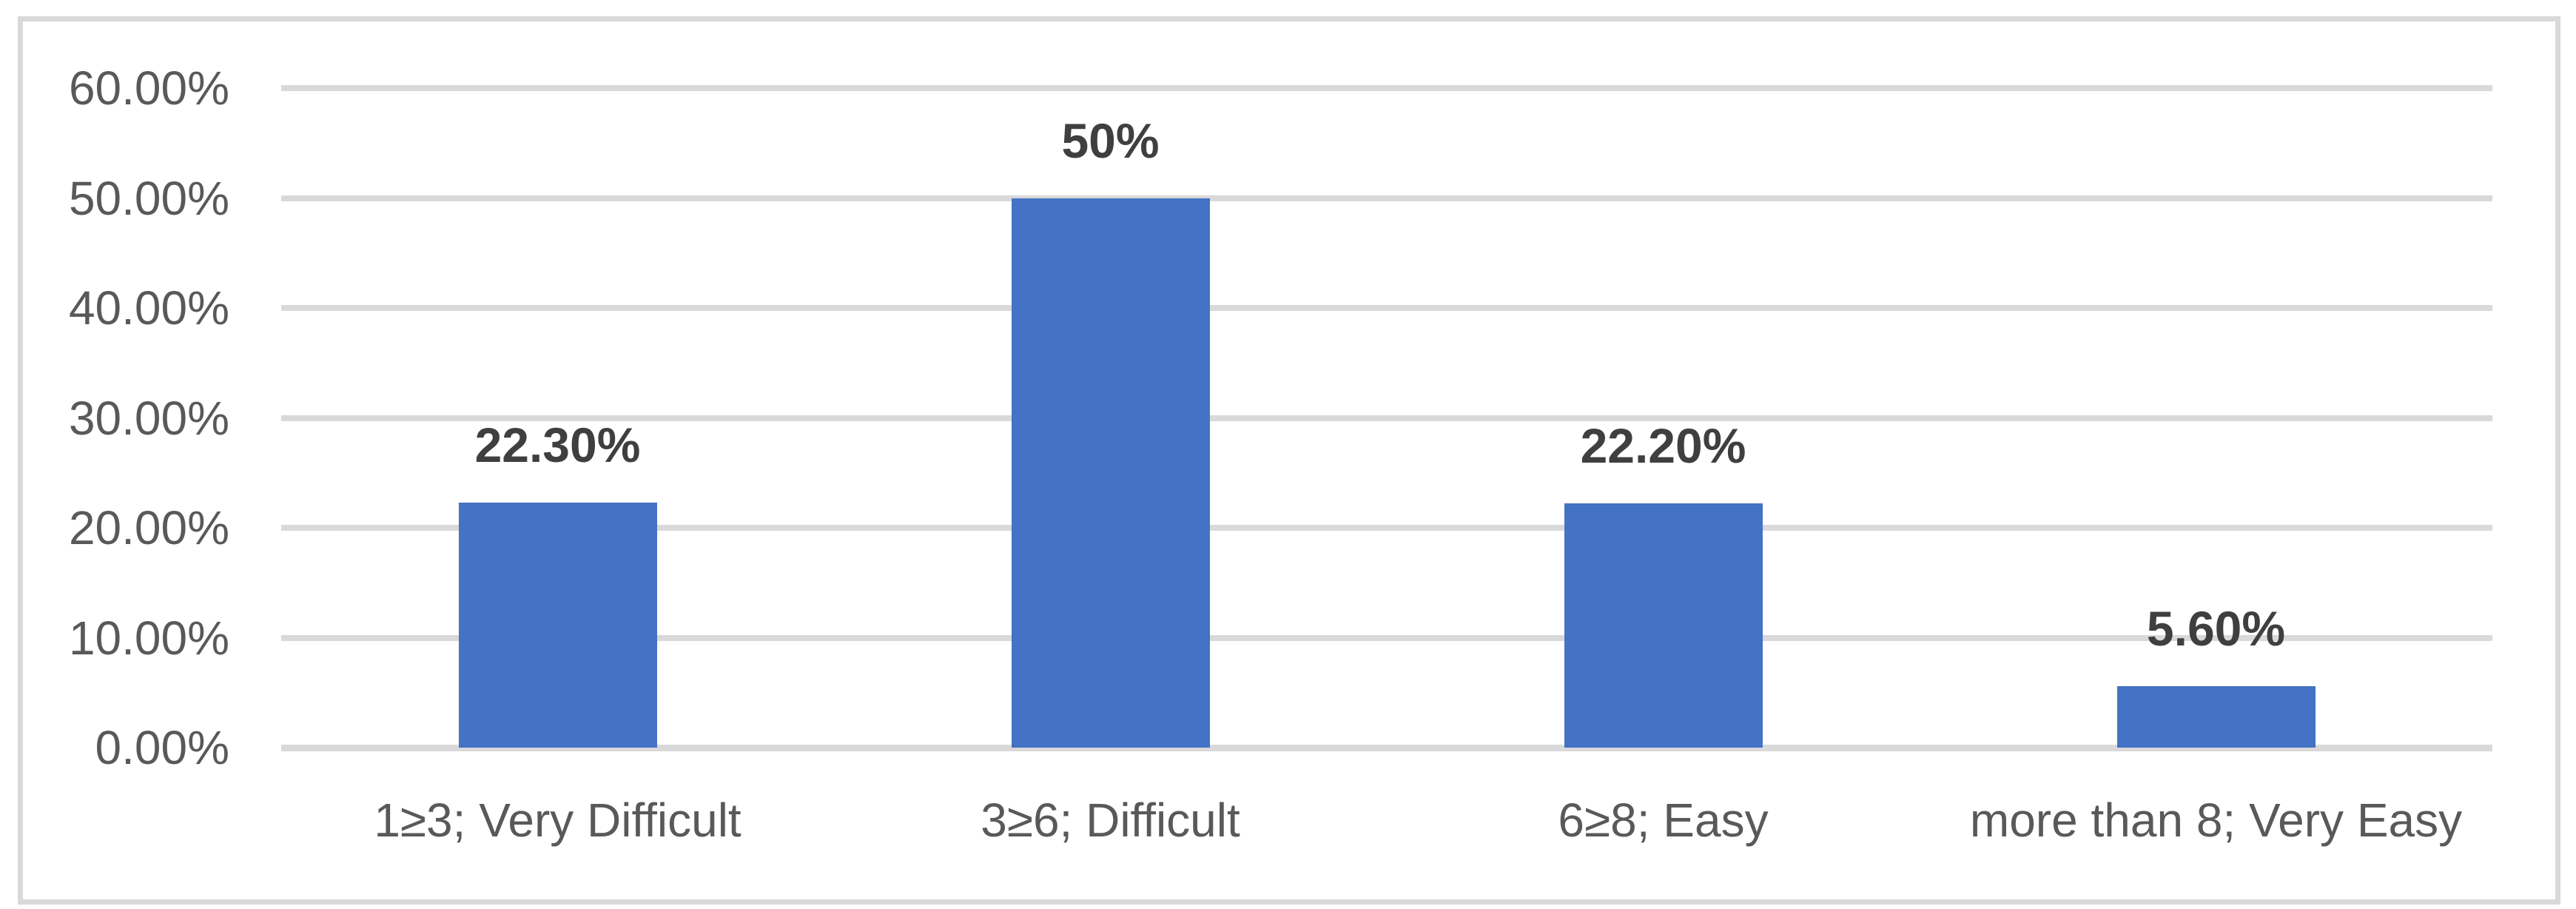 The width and height of the screenshot is (2576, 909). I want to click on bar-data-label: 22.20%, so click(1663, 446).